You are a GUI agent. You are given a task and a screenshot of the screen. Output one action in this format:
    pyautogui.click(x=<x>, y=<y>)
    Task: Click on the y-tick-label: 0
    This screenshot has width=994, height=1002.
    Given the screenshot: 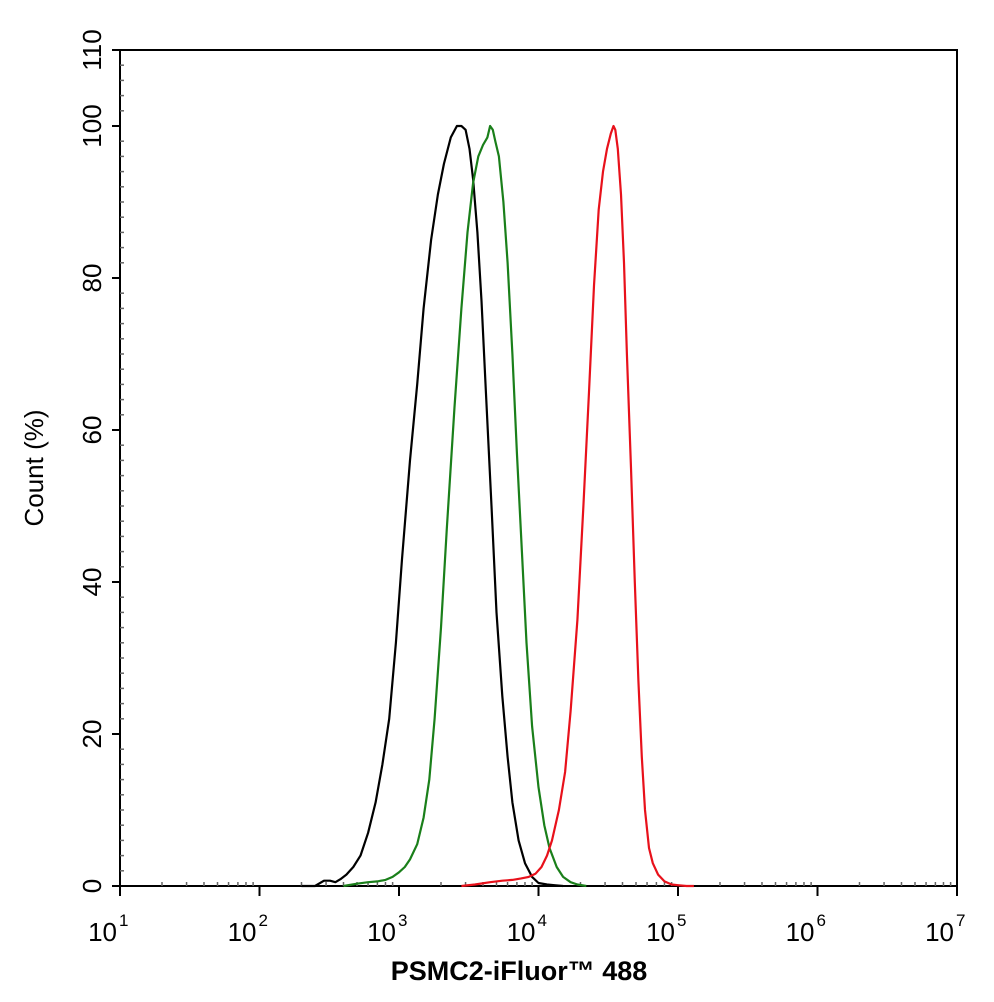 What is the action you would take?
    pyautogui.click(x=92, y=886)
    